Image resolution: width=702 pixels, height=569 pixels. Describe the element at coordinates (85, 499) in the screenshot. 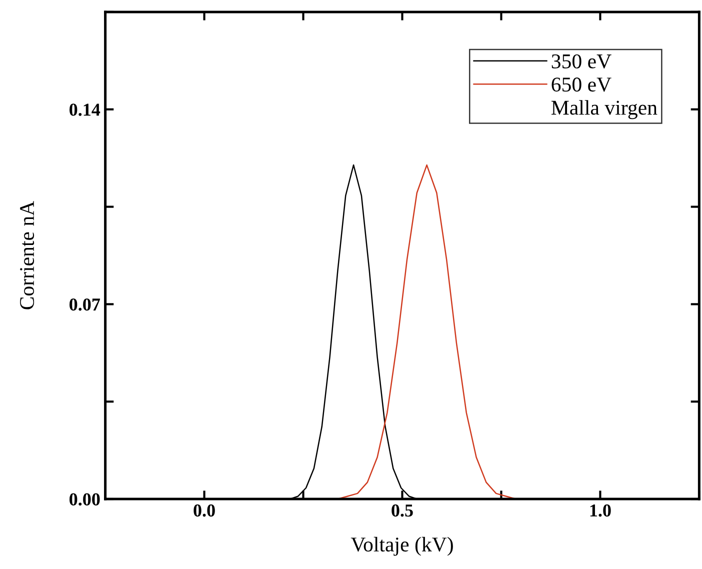

I see `y-tick-label: 0.00` at that location.